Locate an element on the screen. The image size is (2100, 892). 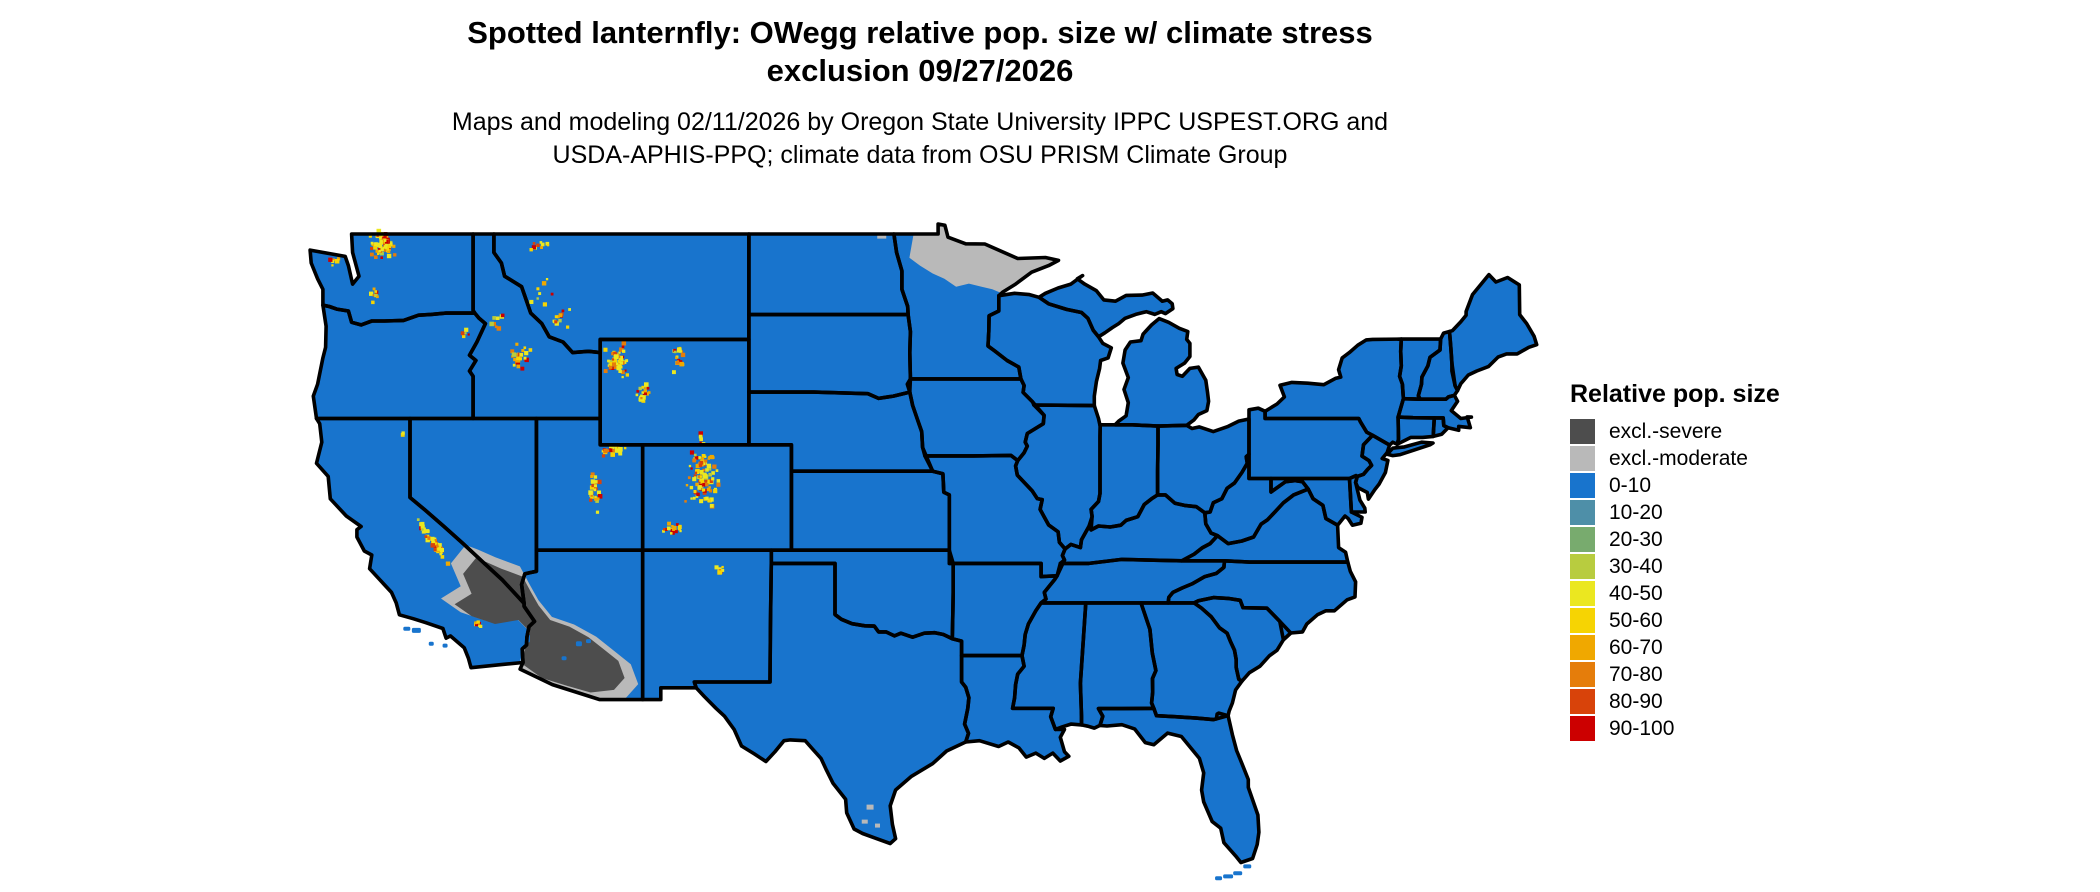
legend-item-label: 0-10 is located at coordinates (1630, 485).